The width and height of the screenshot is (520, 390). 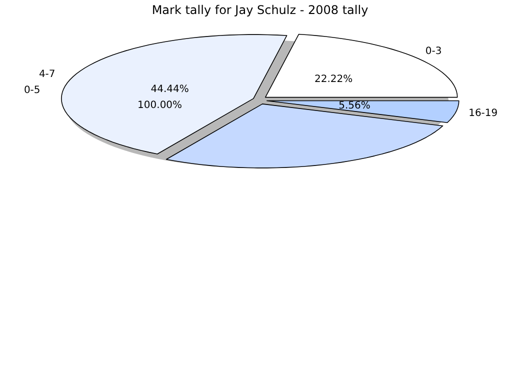 I want to click on data-label: 5.56%, so click(x=354, y=106).